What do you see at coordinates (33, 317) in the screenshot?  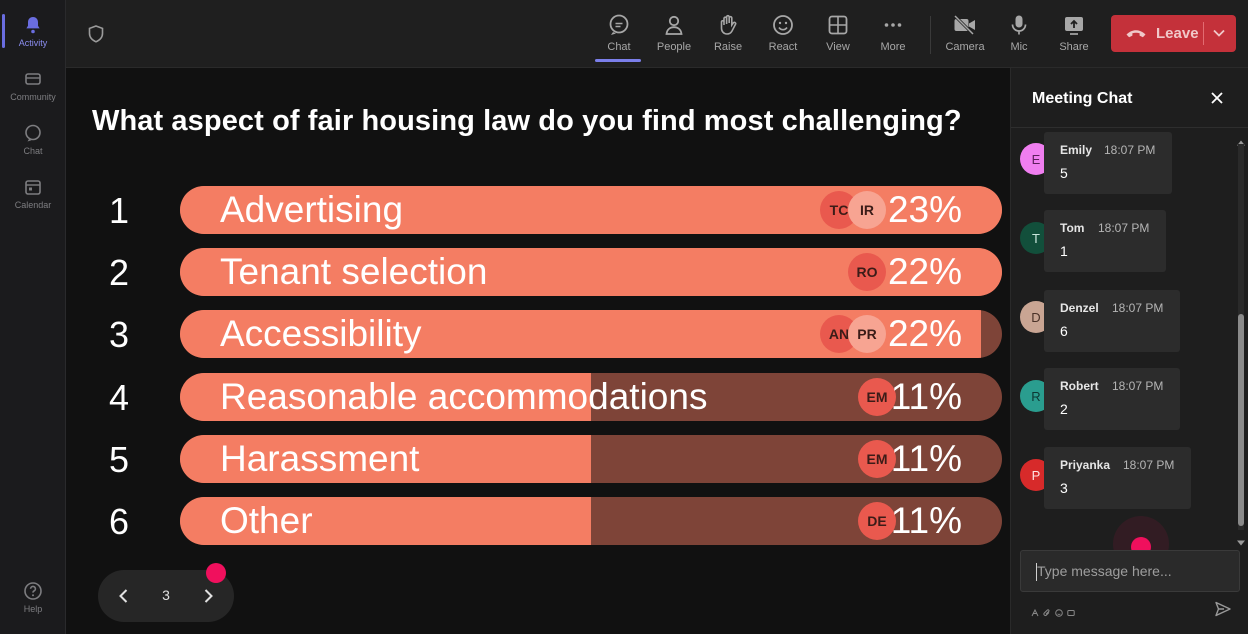 I see `app-rail: Activity Community Chat Calendar Help` at bounding box center [33, 317].